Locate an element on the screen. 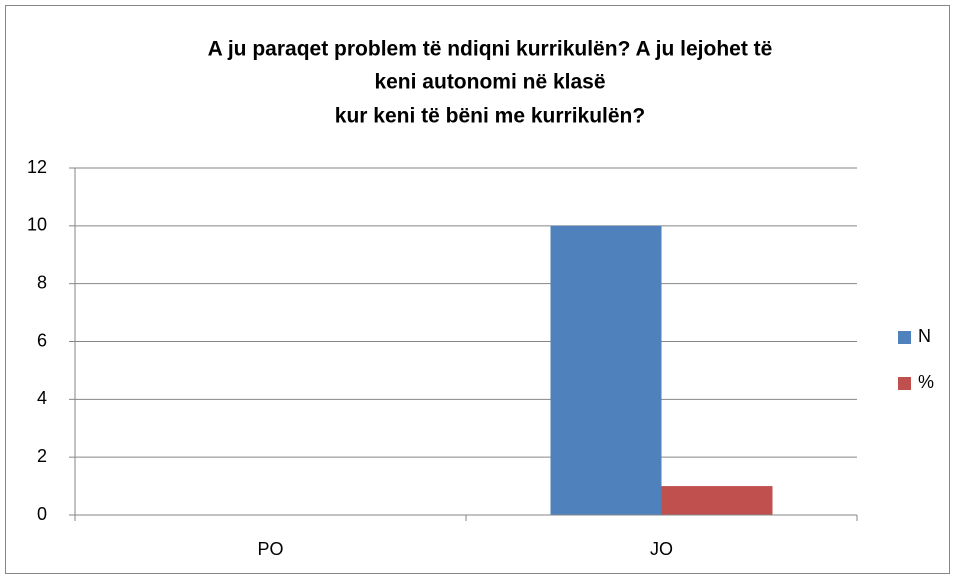  chart-title: keni autonomi në klasë is located at coordinates (489, 82).